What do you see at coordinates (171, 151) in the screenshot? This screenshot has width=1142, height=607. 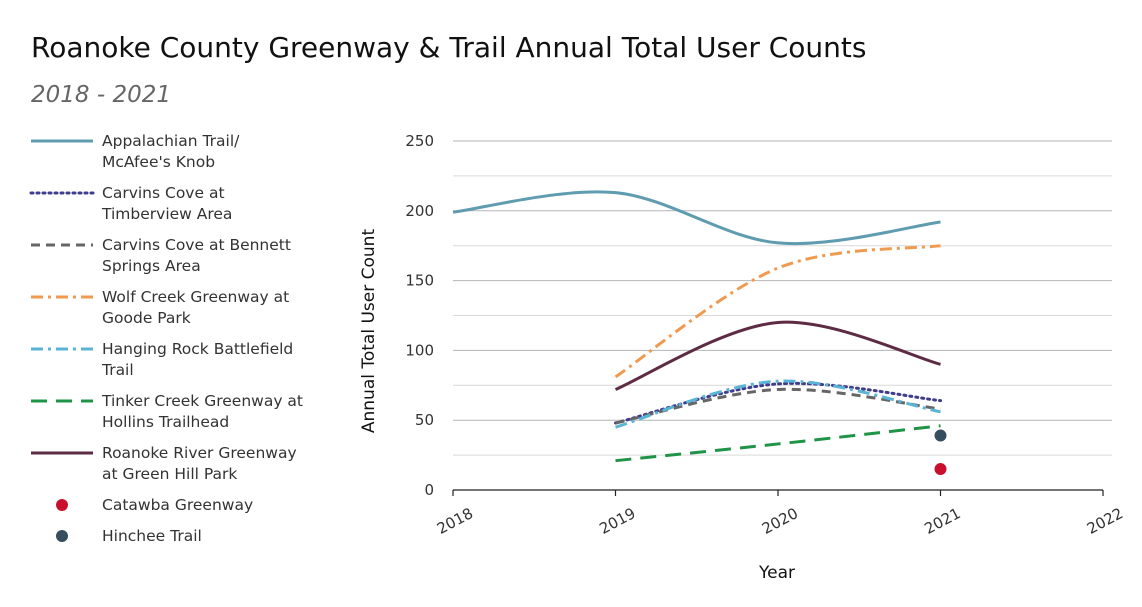 I see `legend-label: Appalachian Trail/McAfee's Knob` at bounding box center [171, 151].